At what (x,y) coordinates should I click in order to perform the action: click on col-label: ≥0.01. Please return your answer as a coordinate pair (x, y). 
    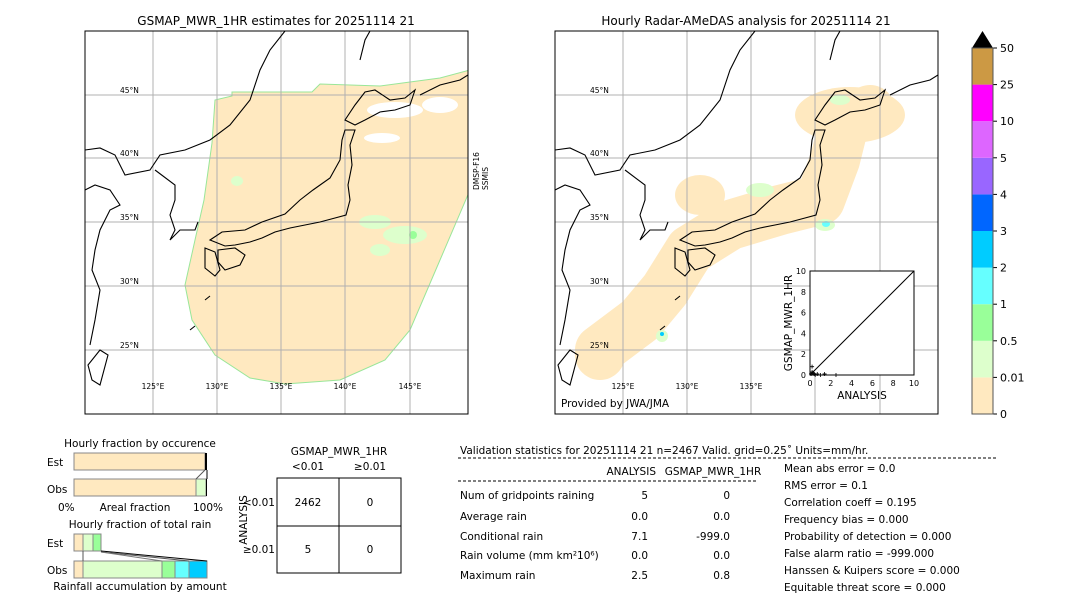
    Looking at the image, I should click on (370, 467).